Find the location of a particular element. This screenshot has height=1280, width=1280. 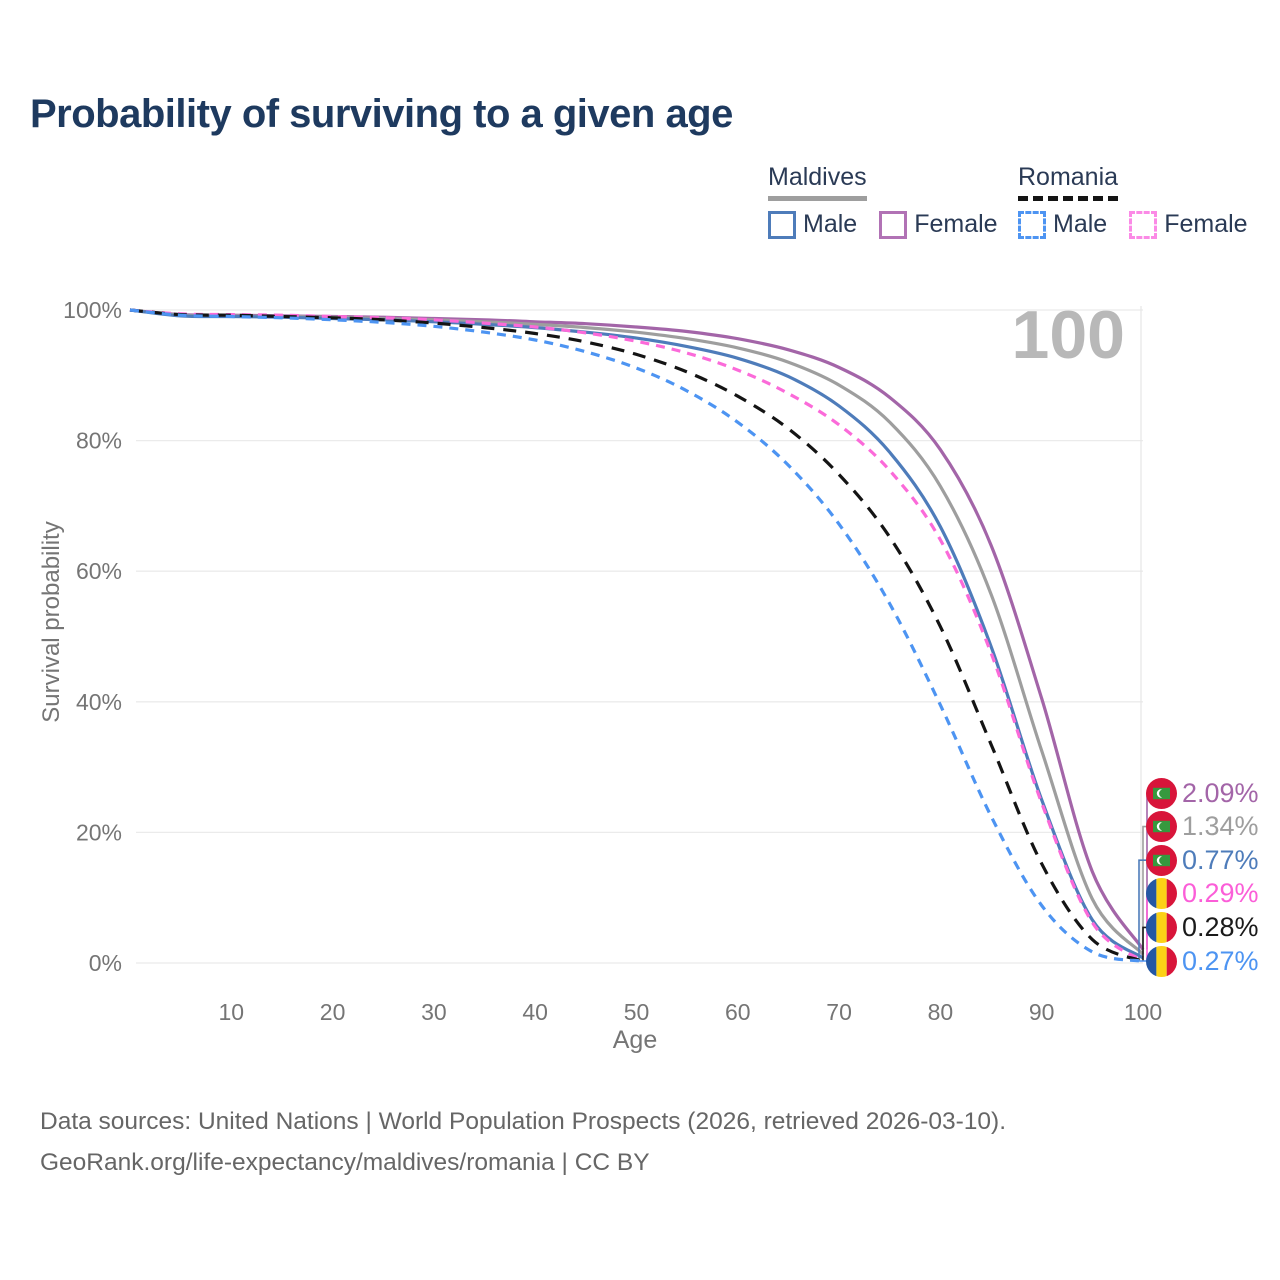

end-label-row: 0.77% is located at coordinates (1202, 860).